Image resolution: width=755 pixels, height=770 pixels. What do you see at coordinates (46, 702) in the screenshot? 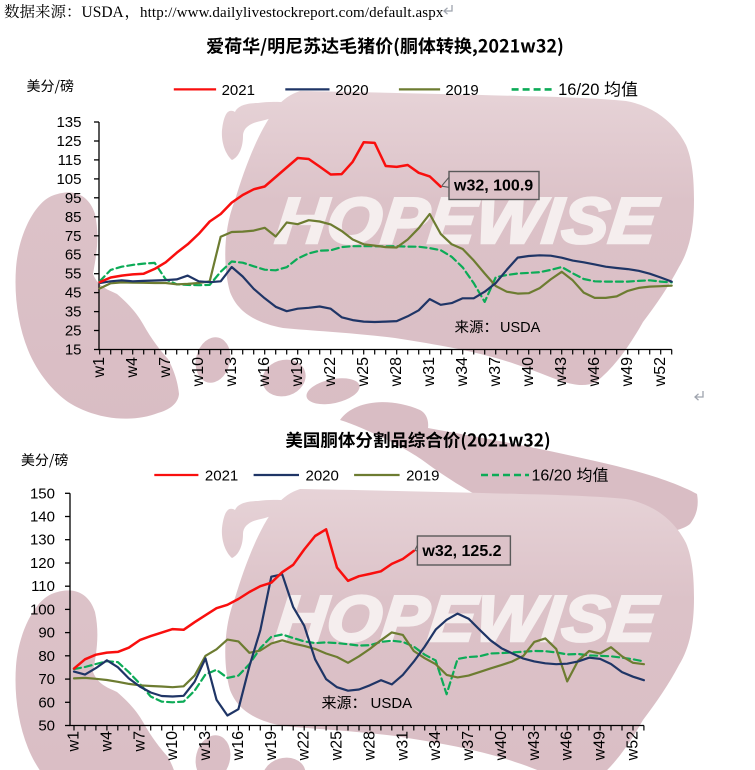
I see `svg-text: 60` at bounding box center [46, 702].